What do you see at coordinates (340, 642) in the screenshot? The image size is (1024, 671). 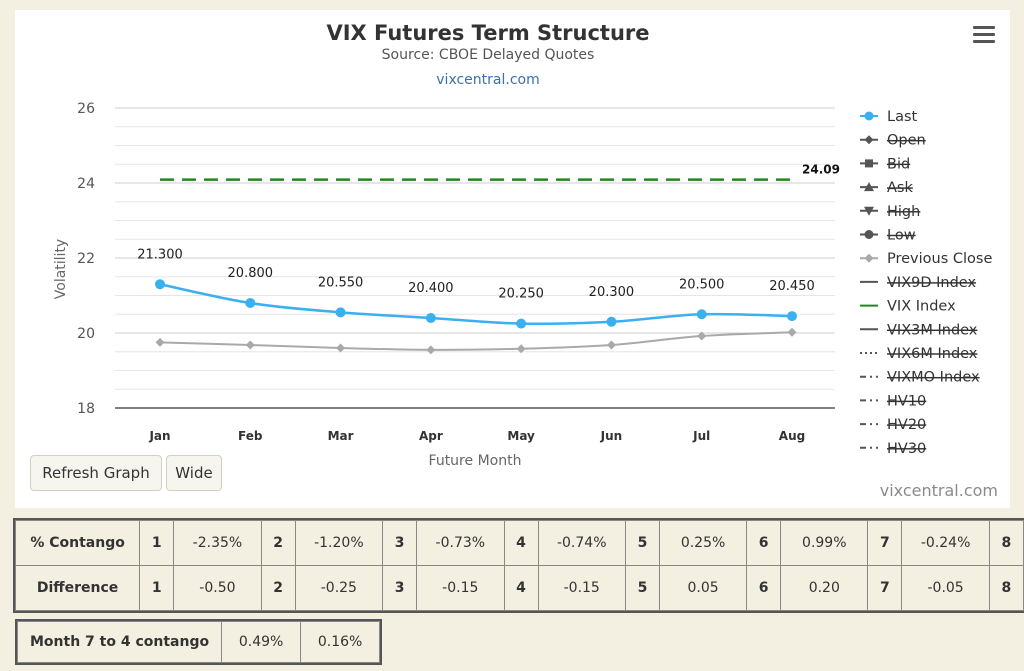 I see `month74-value-2: 0.16%` at bounding box center [340, 642].